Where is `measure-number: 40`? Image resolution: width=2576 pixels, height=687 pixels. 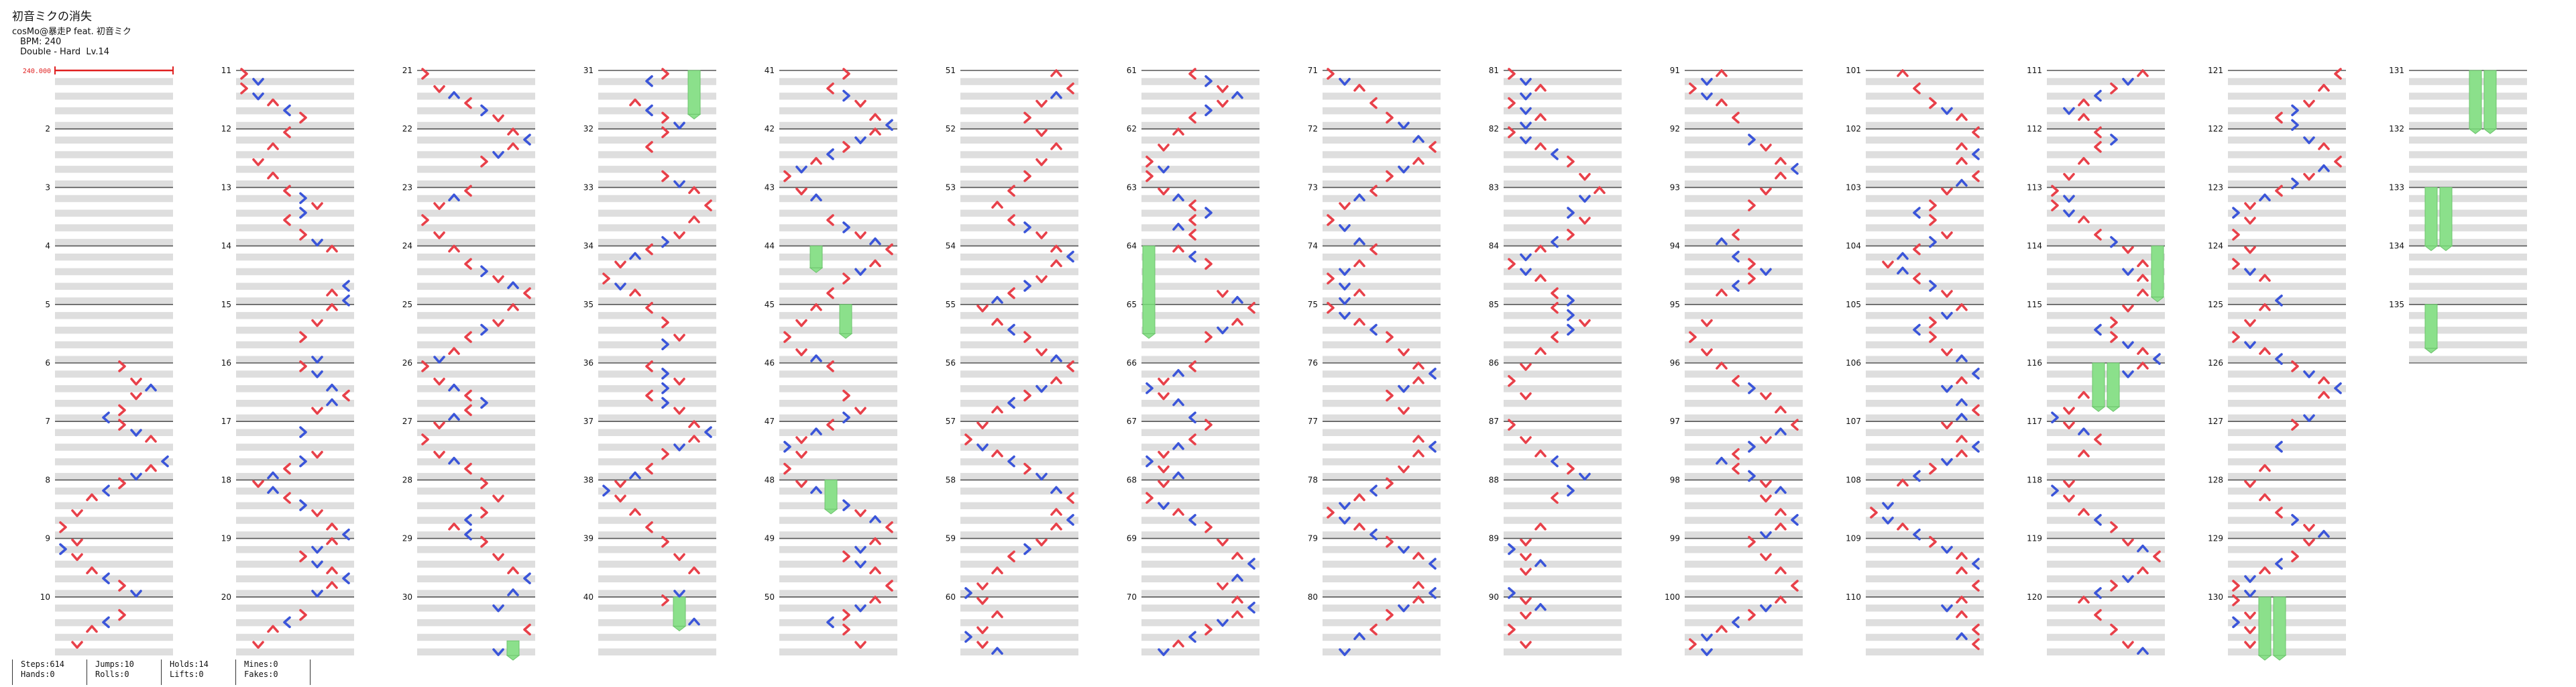 measure-number: 40 is located at coordinates (588, 597).